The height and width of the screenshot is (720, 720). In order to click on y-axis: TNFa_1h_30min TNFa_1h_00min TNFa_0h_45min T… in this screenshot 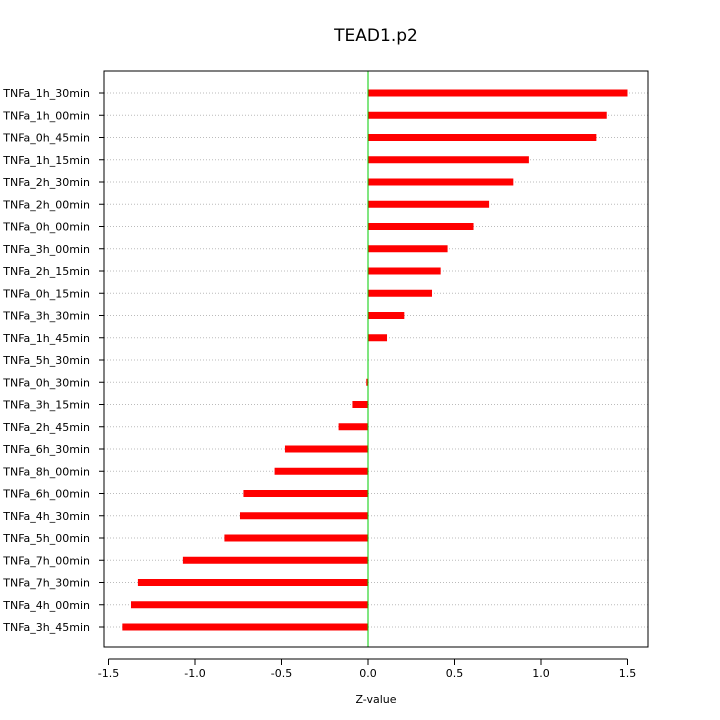, I will do `click(53, 360)`.